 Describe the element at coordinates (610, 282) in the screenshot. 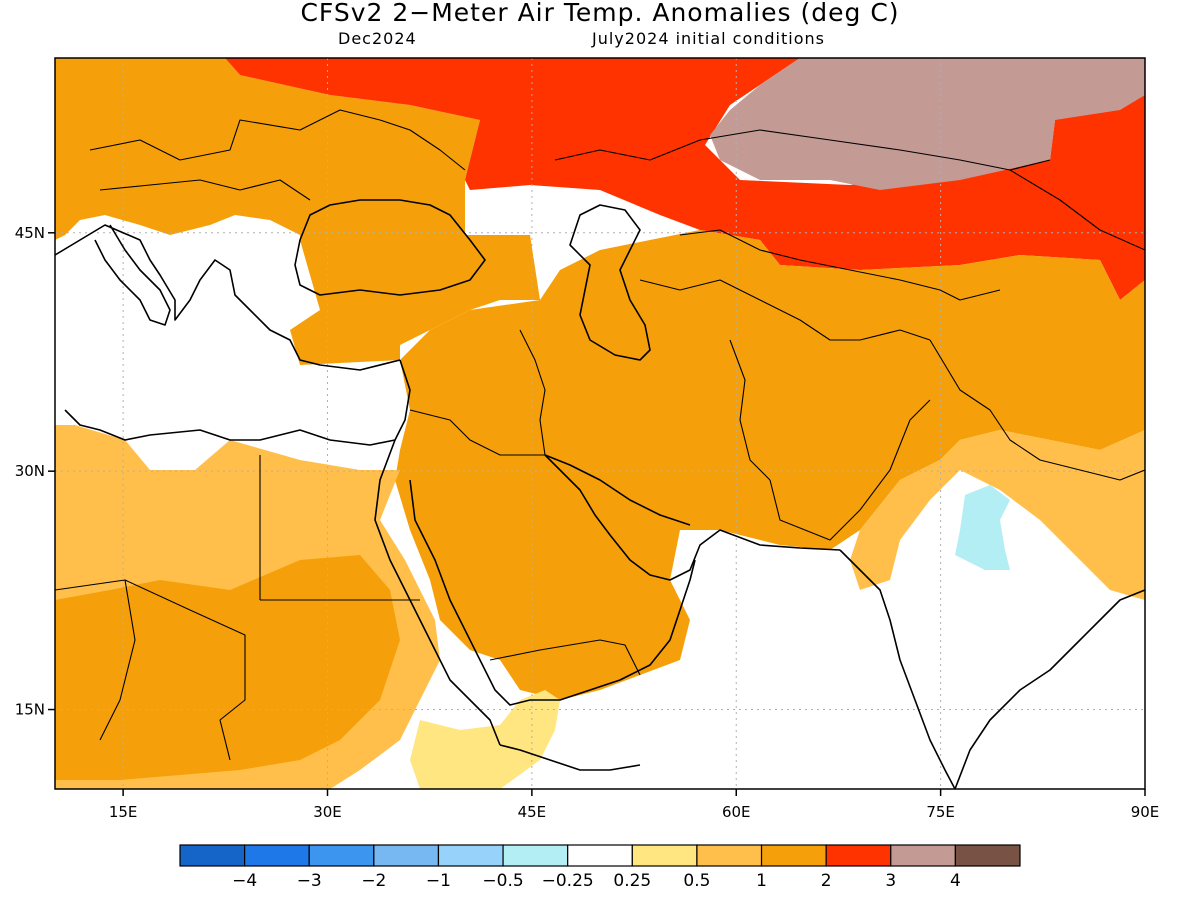

I see `coast-caspian-sea` at that location.